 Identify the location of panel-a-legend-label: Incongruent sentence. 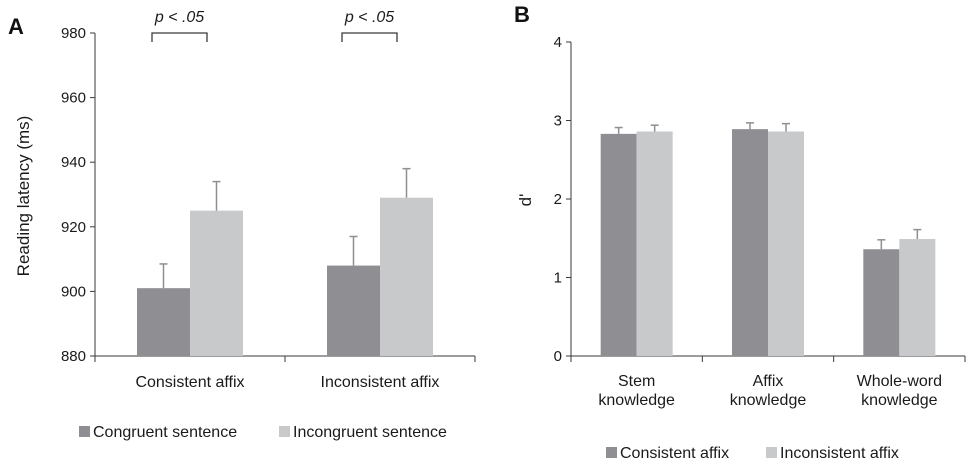
(370, 432).